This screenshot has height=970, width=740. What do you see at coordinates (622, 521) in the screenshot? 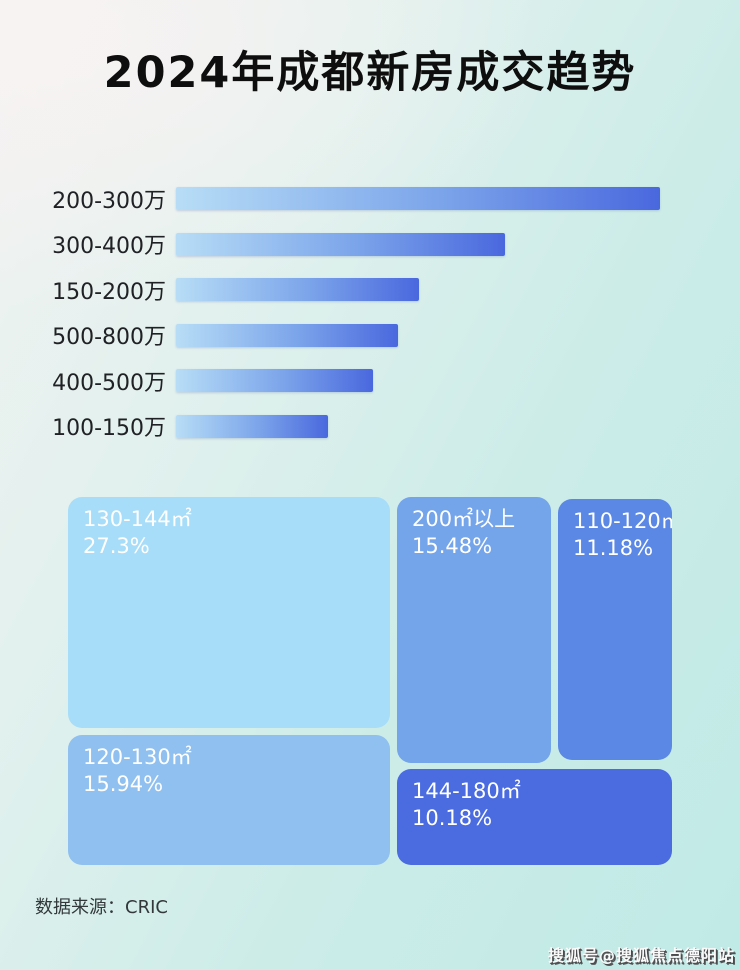
I see `treemap-tile-label: 110-120㎡` at bounding box center [622, 521].